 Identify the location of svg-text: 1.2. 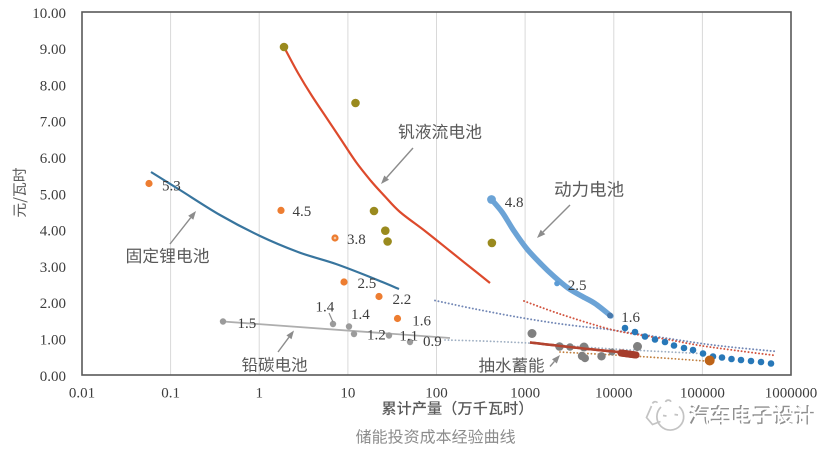
(376, 335).